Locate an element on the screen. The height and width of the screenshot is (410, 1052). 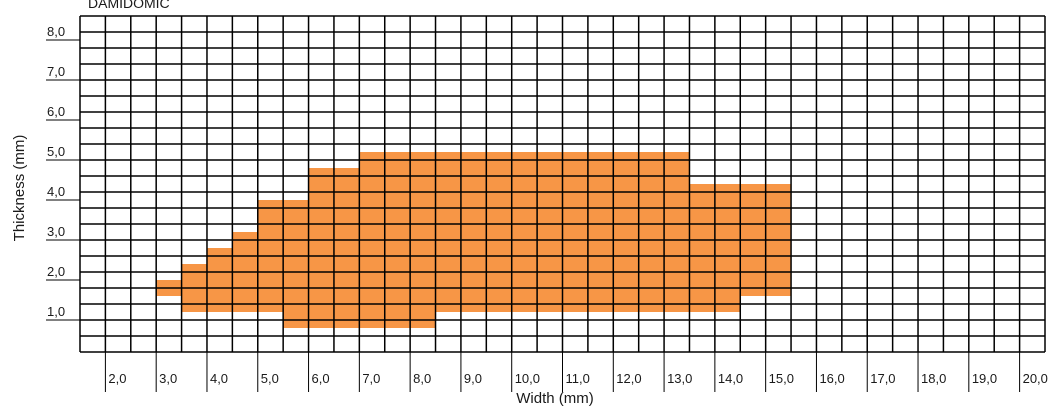
y-tick-label: 8,0 is located at coordinates (56, 31).